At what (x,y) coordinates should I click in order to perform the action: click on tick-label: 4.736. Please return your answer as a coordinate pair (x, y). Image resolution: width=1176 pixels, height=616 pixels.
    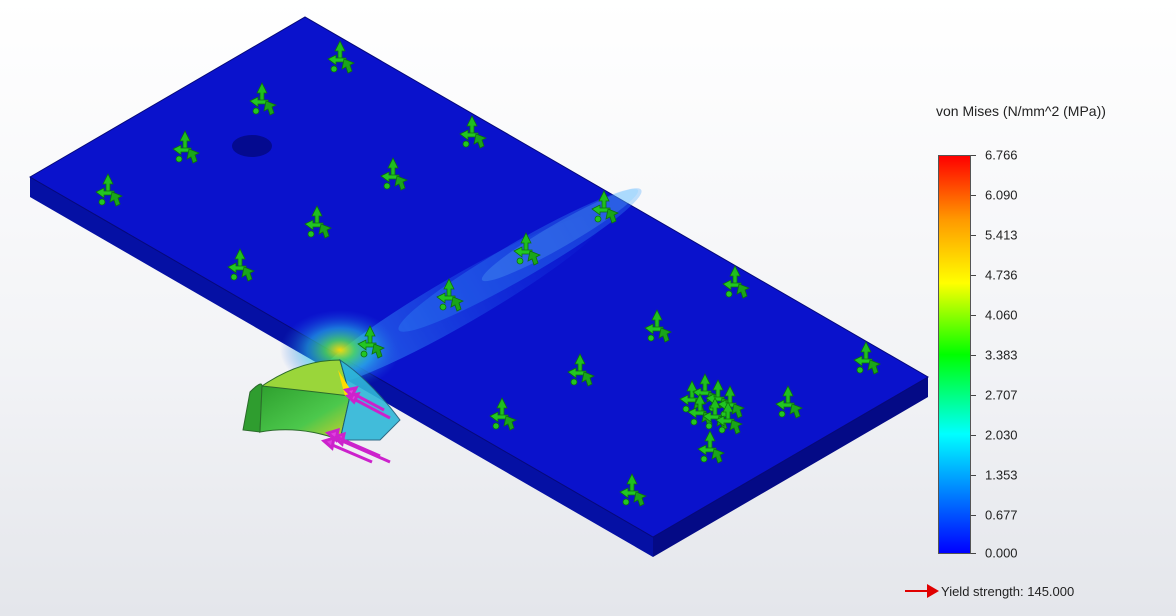
    Looking at the image, I should click on (1001, 275).